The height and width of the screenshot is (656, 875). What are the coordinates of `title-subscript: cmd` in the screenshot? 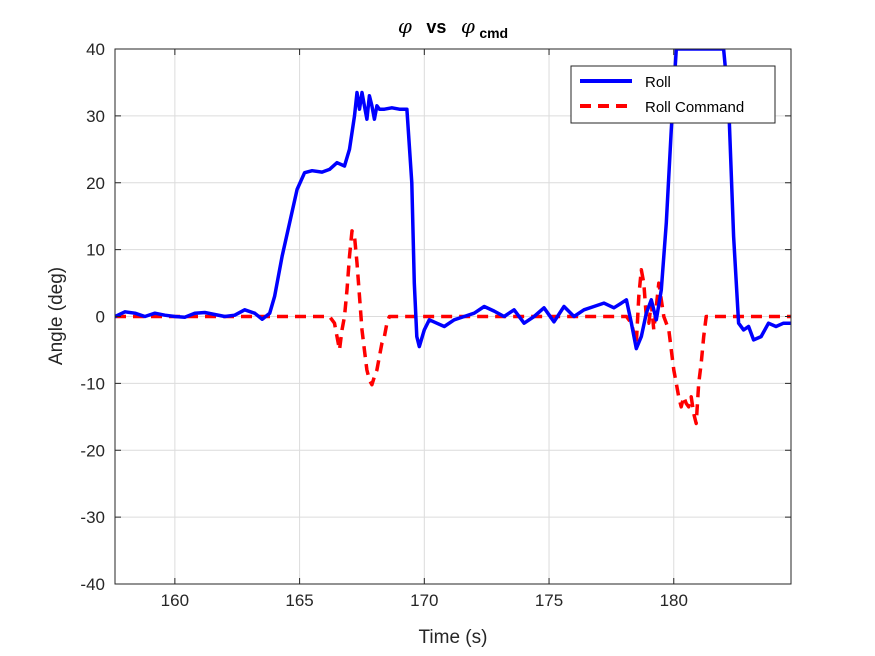 It's located at (493, 33).